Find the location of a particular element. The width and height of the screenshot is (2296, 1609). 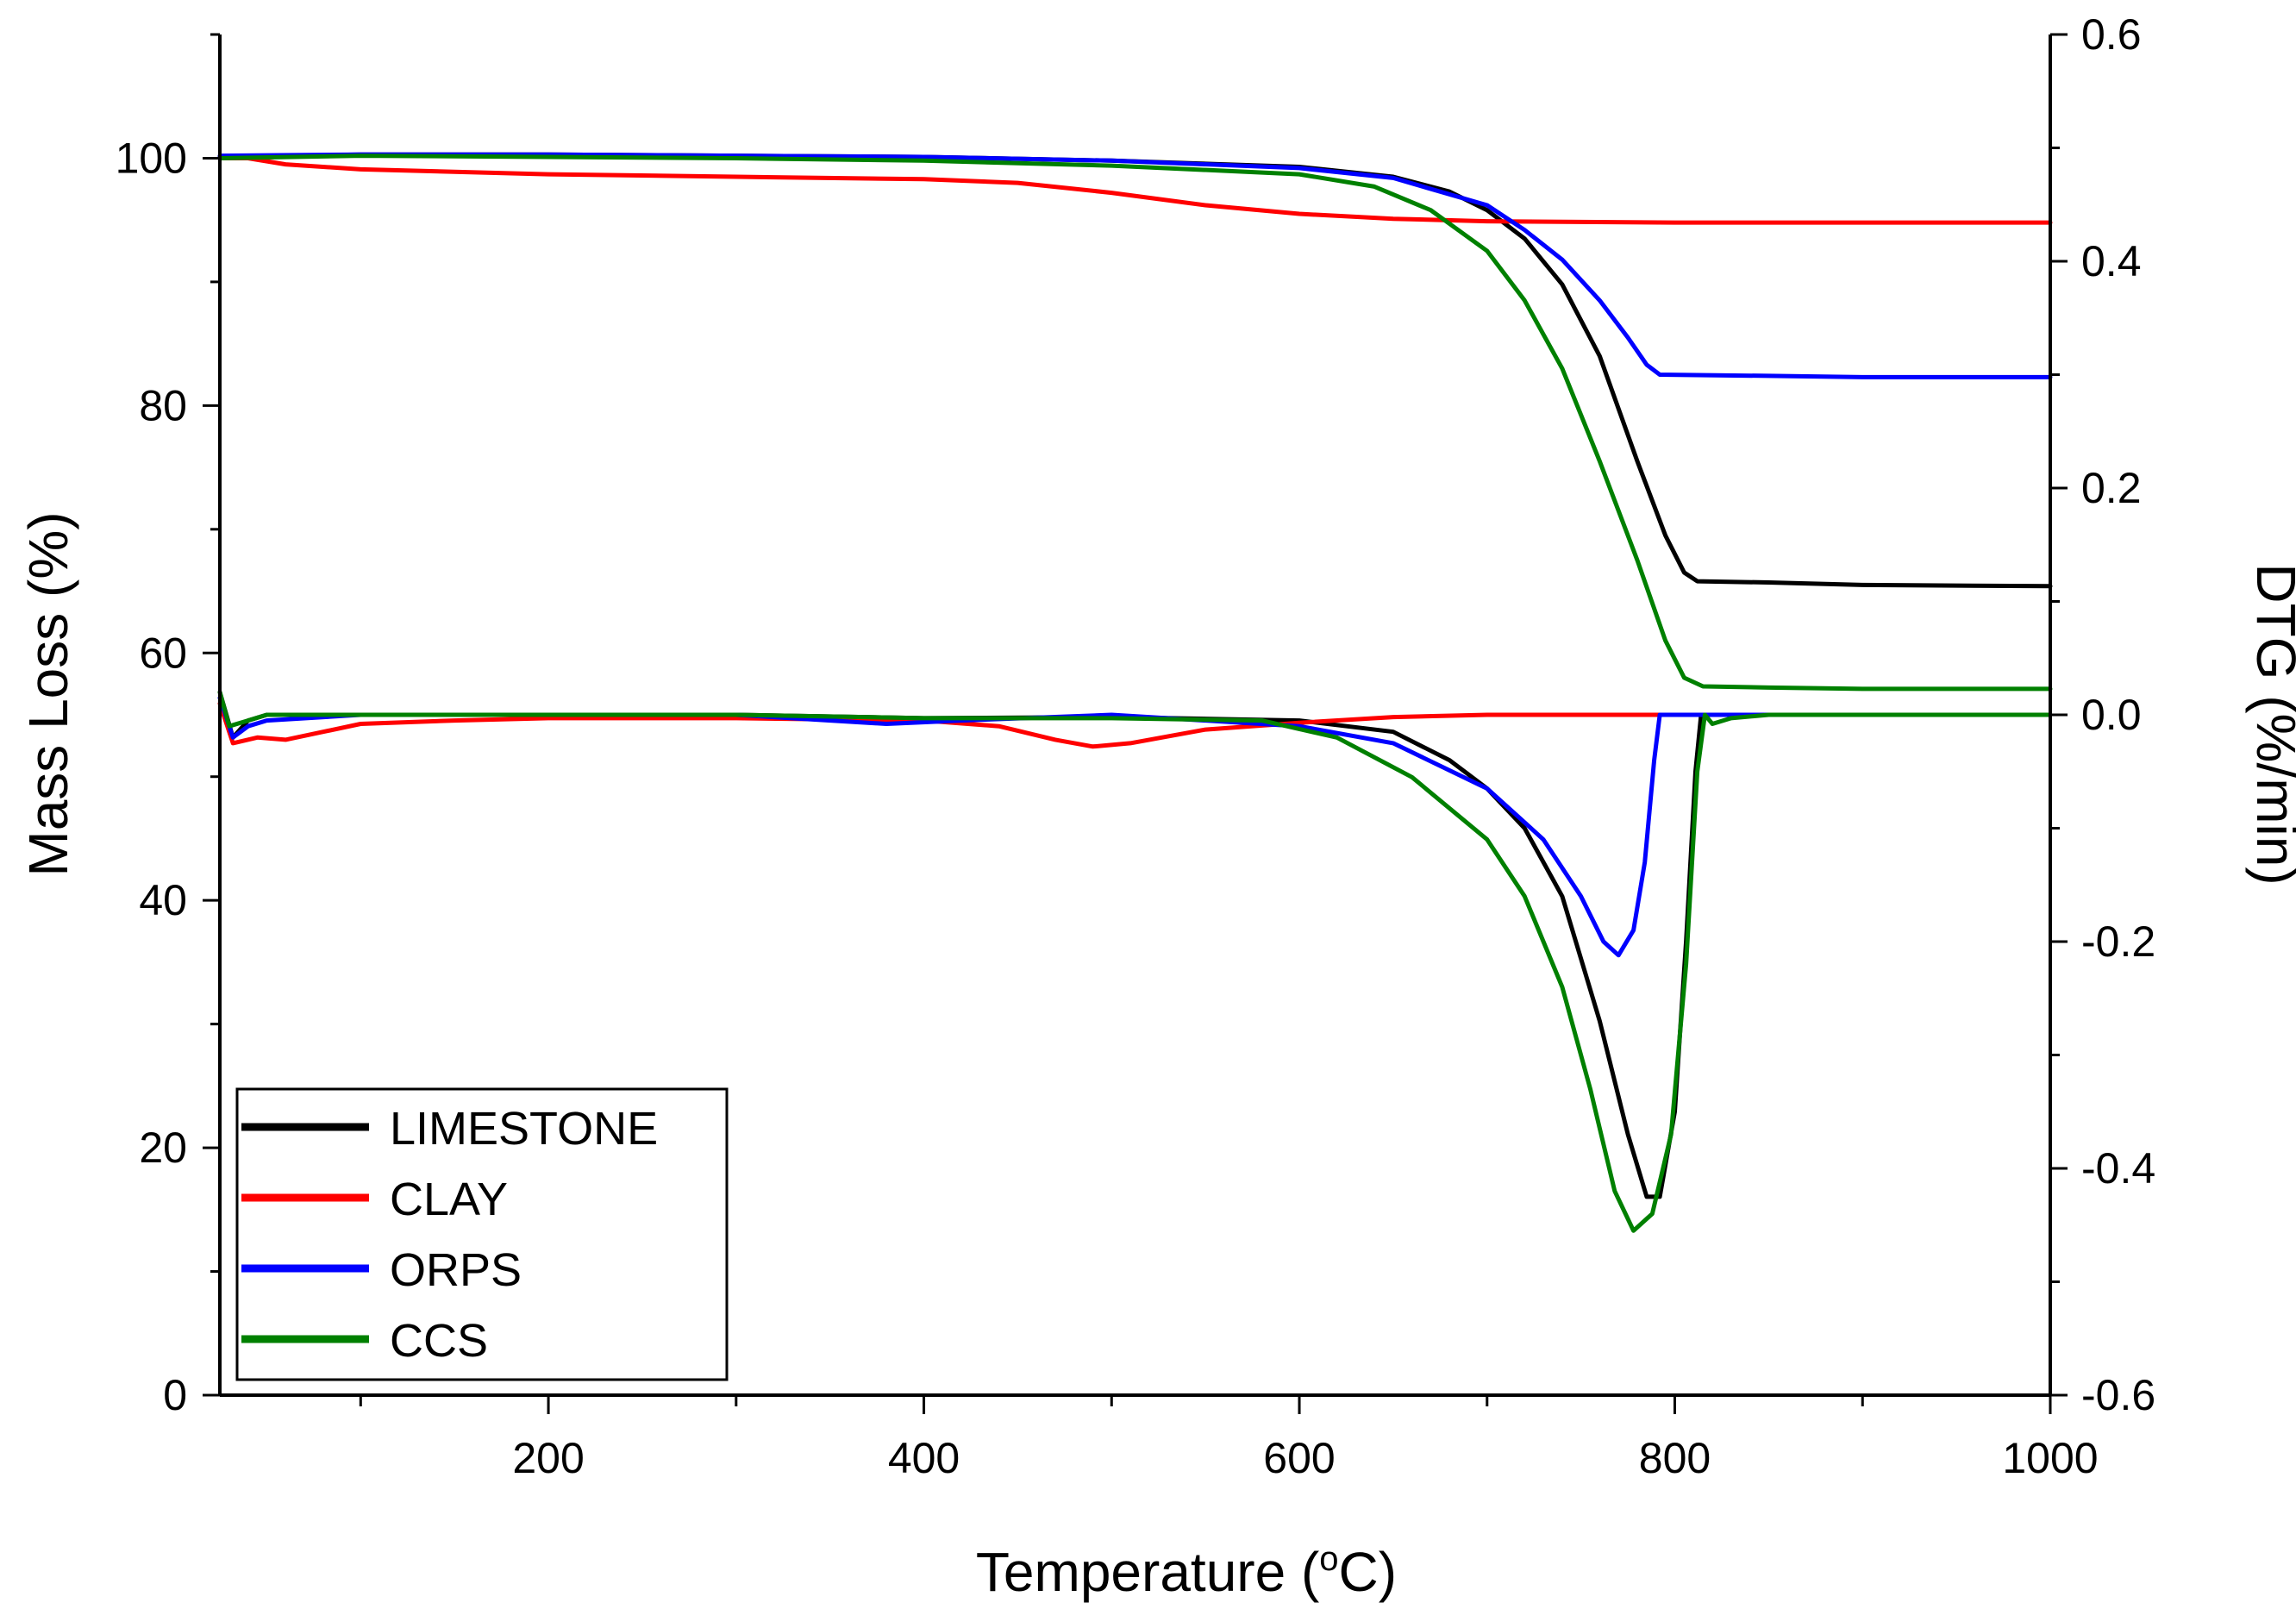

x-axis-title-pre: Temperature ( is located at coordinates (1147, 1572).